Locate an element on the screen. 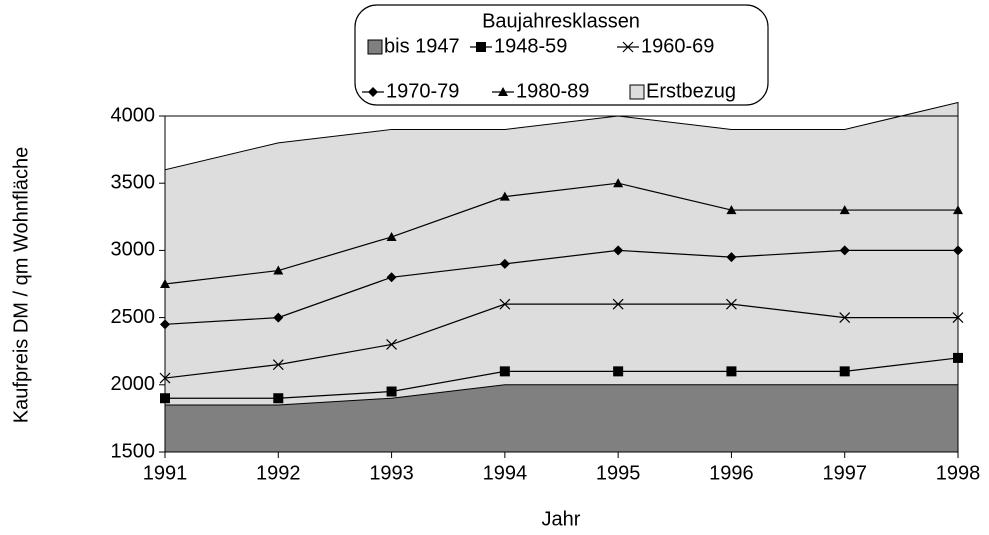 This screenshot has width=989, height=535. x-tick-label: 1992 is located at coordinates (278, 473).